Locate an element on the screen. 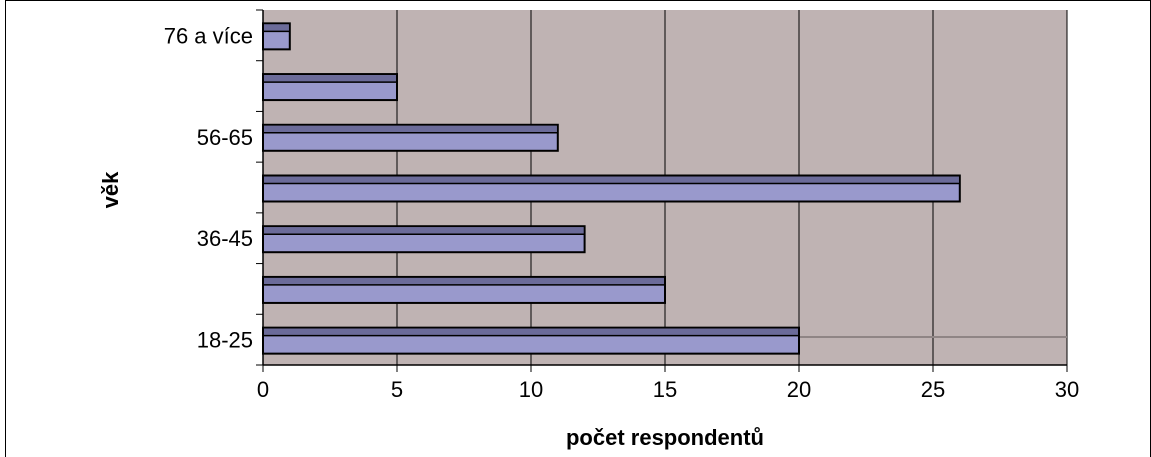 The height and width of the screenshot is (457, 1151). x-tick-label: 0 is located at coordinates (263, 389).